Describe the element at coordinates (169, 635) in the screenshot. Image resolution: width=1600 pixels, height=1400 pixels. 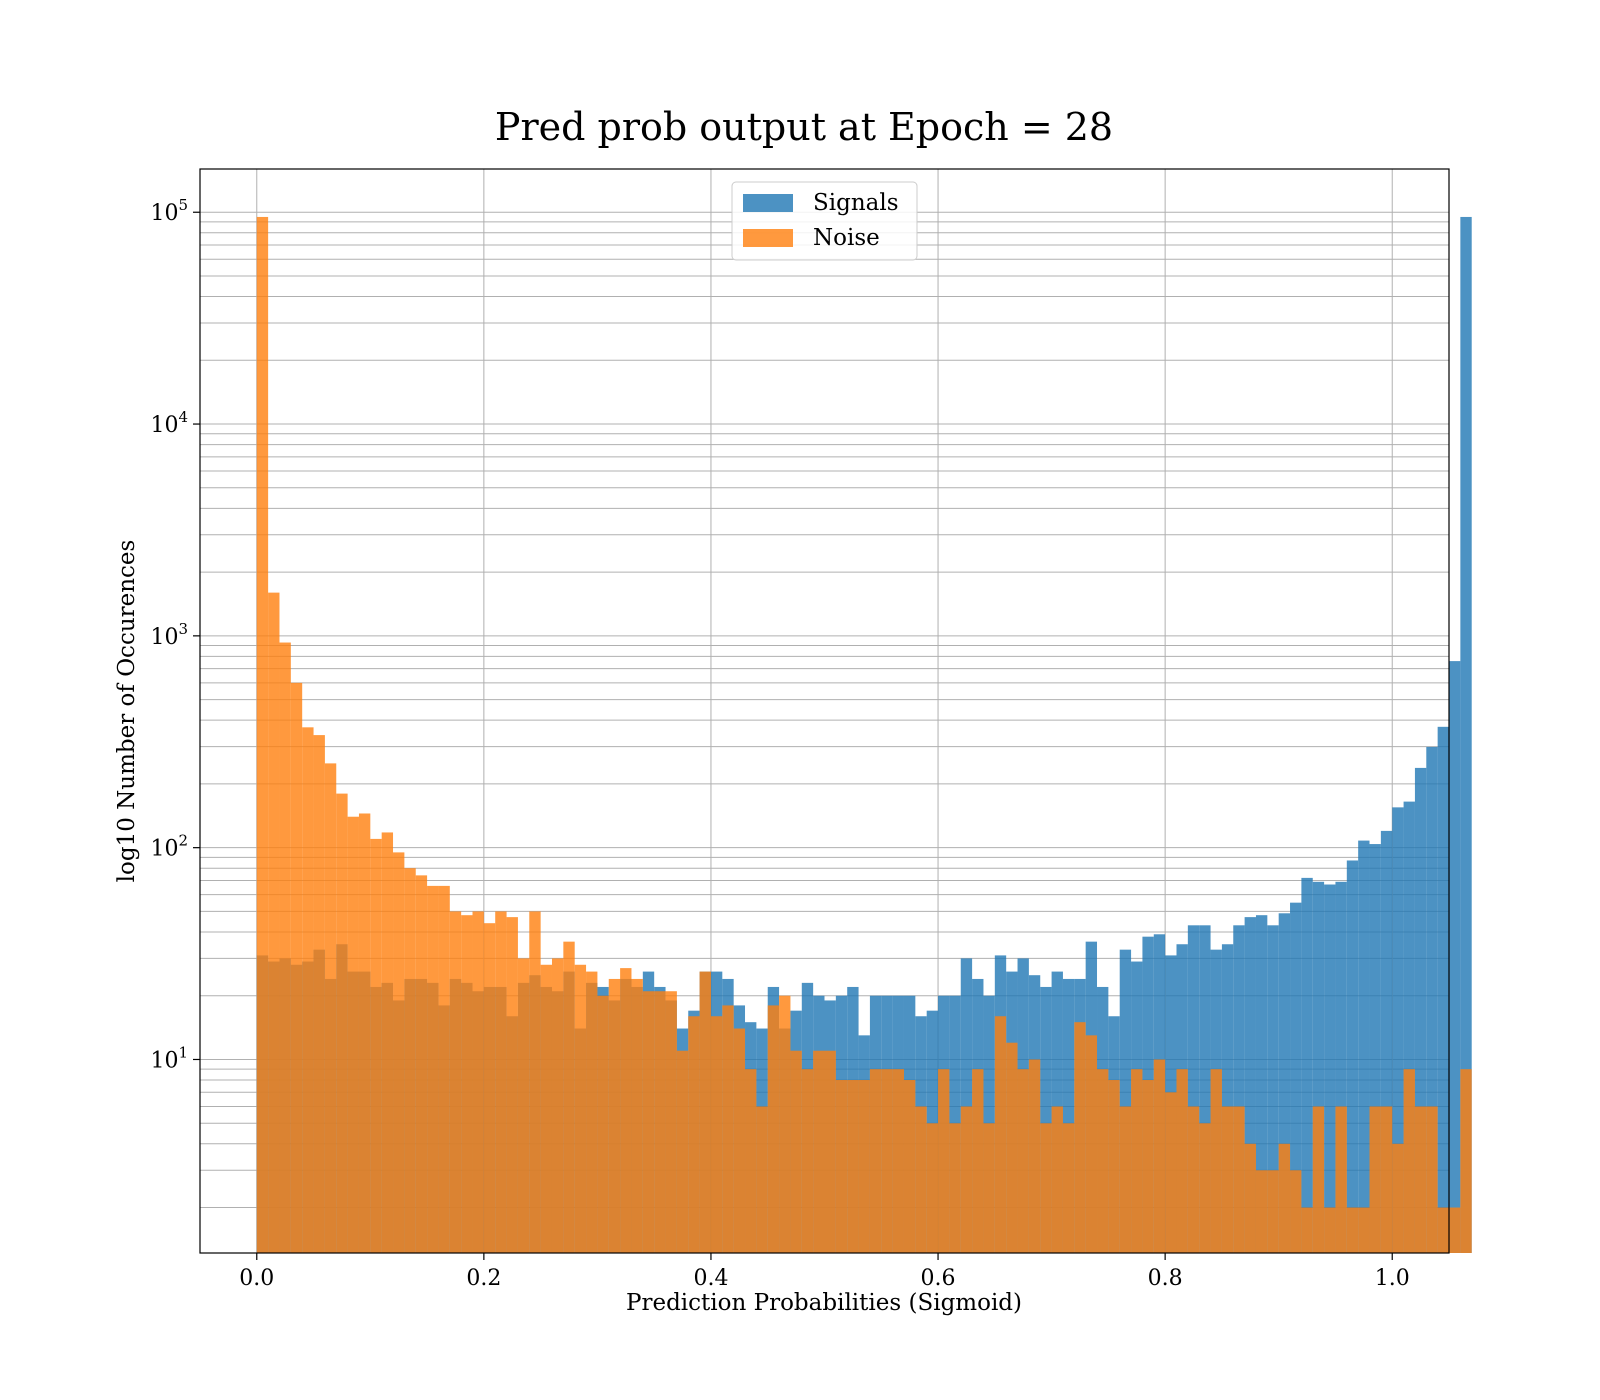
I see `y-tick-label-2: 10³` at that location.